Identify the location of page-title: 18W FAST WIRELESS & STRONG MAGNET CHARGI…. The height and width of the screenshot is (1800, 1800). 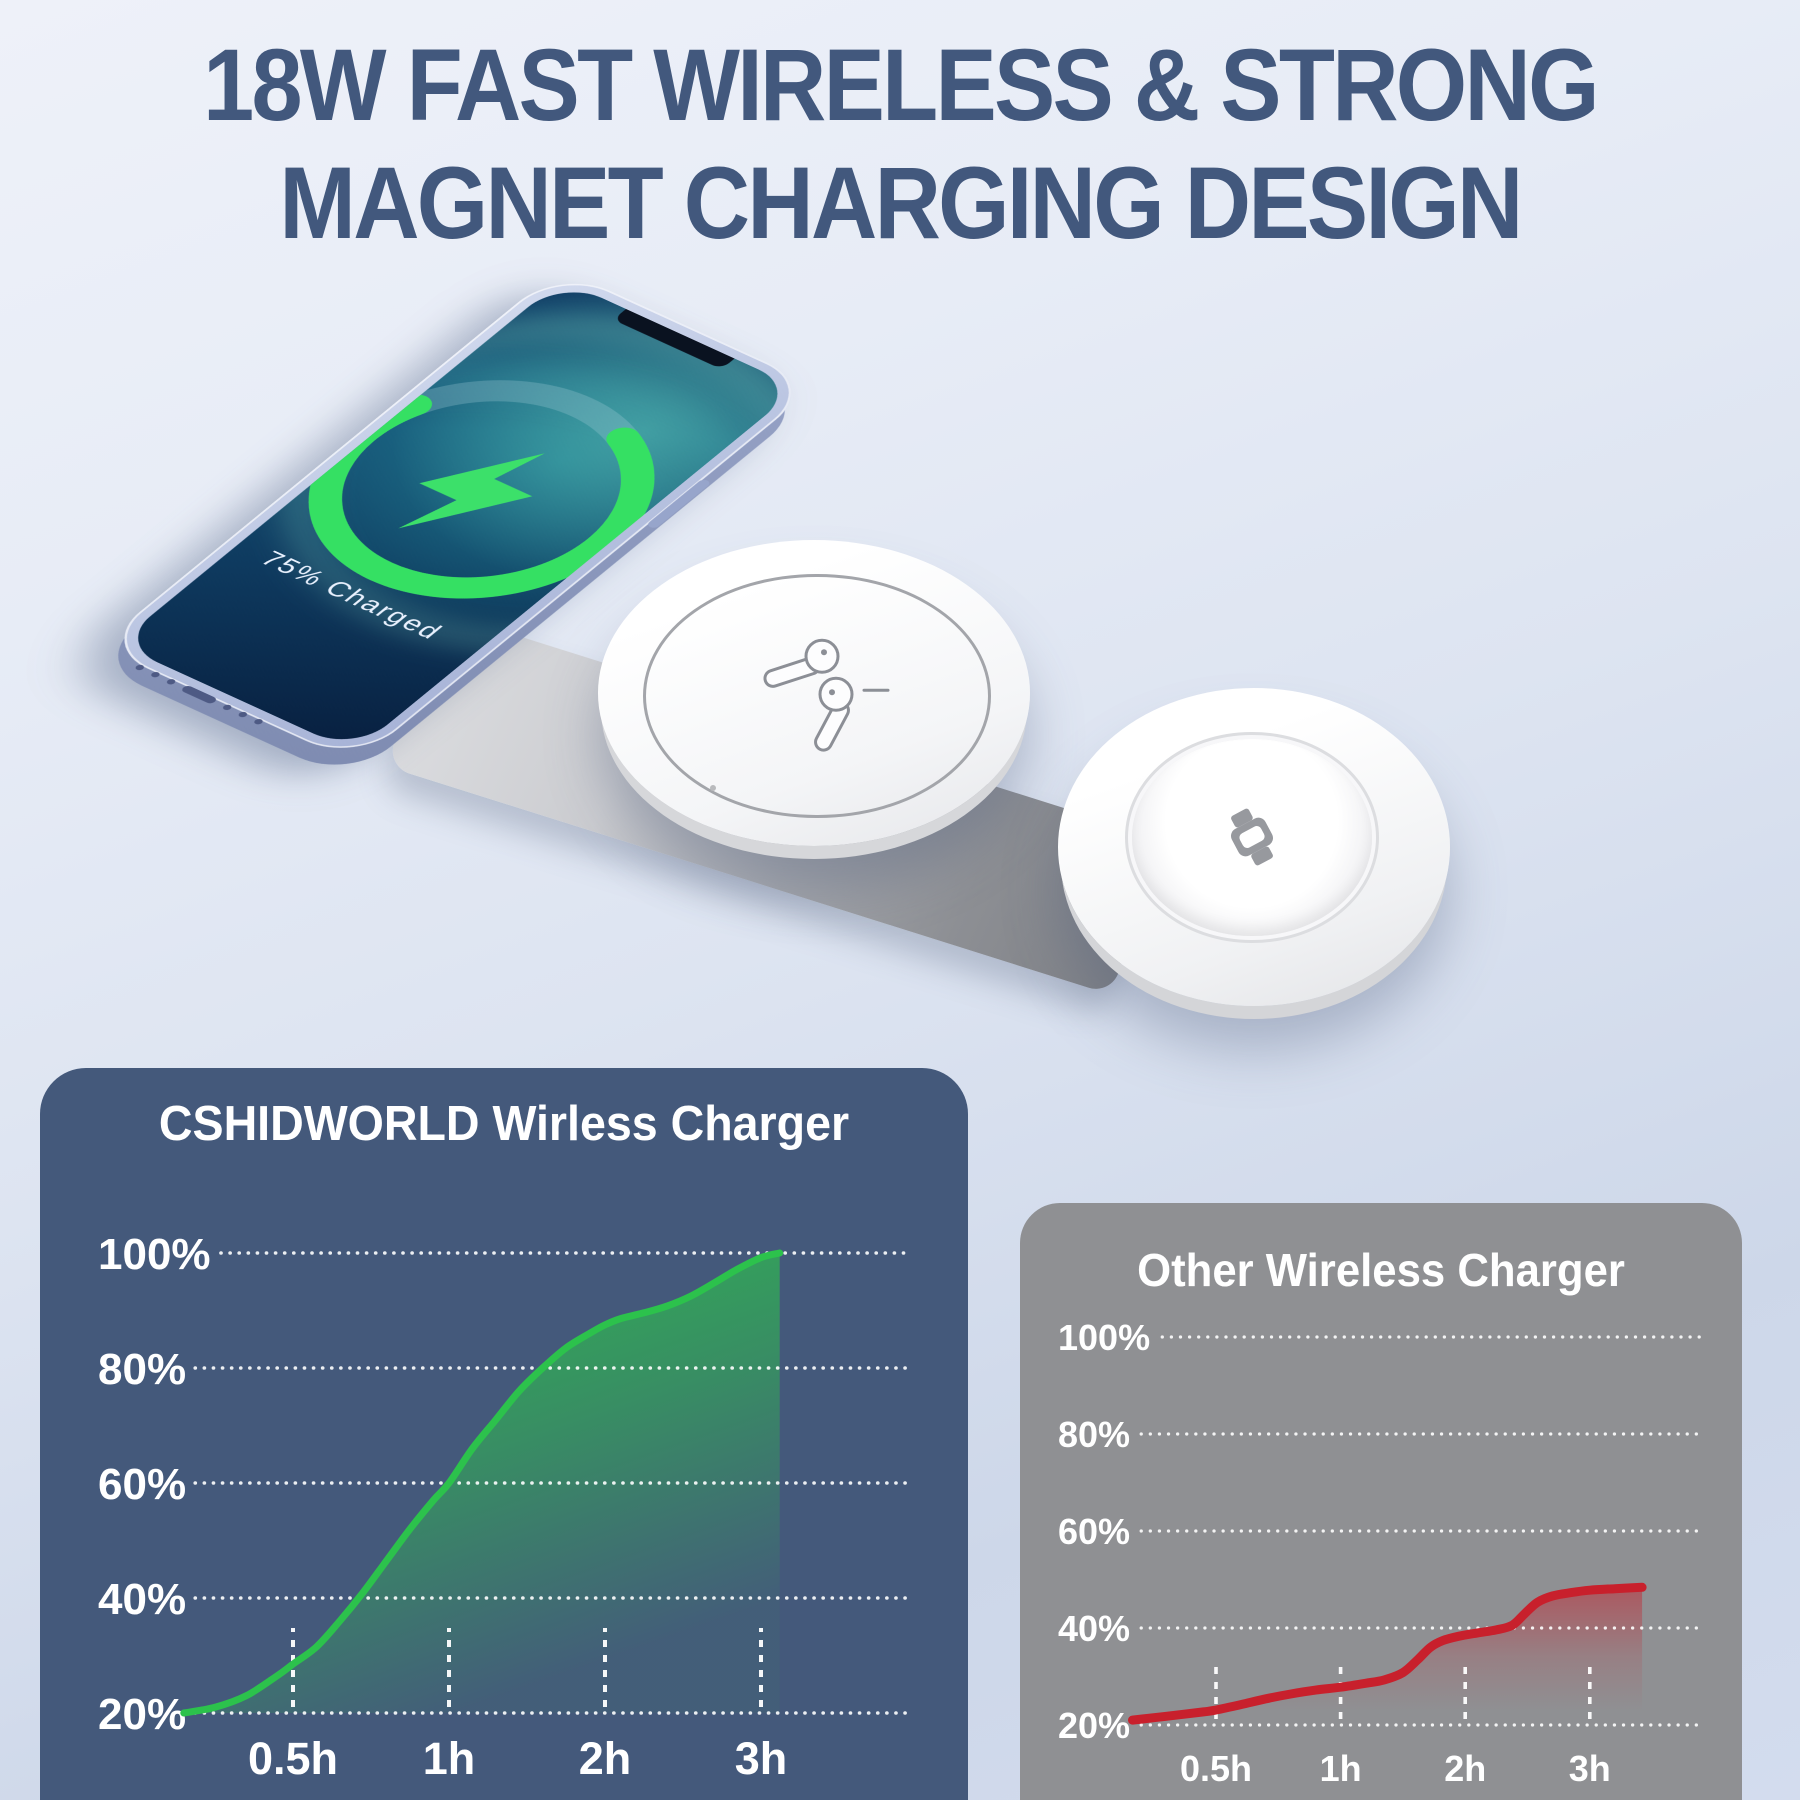
(900, 144).